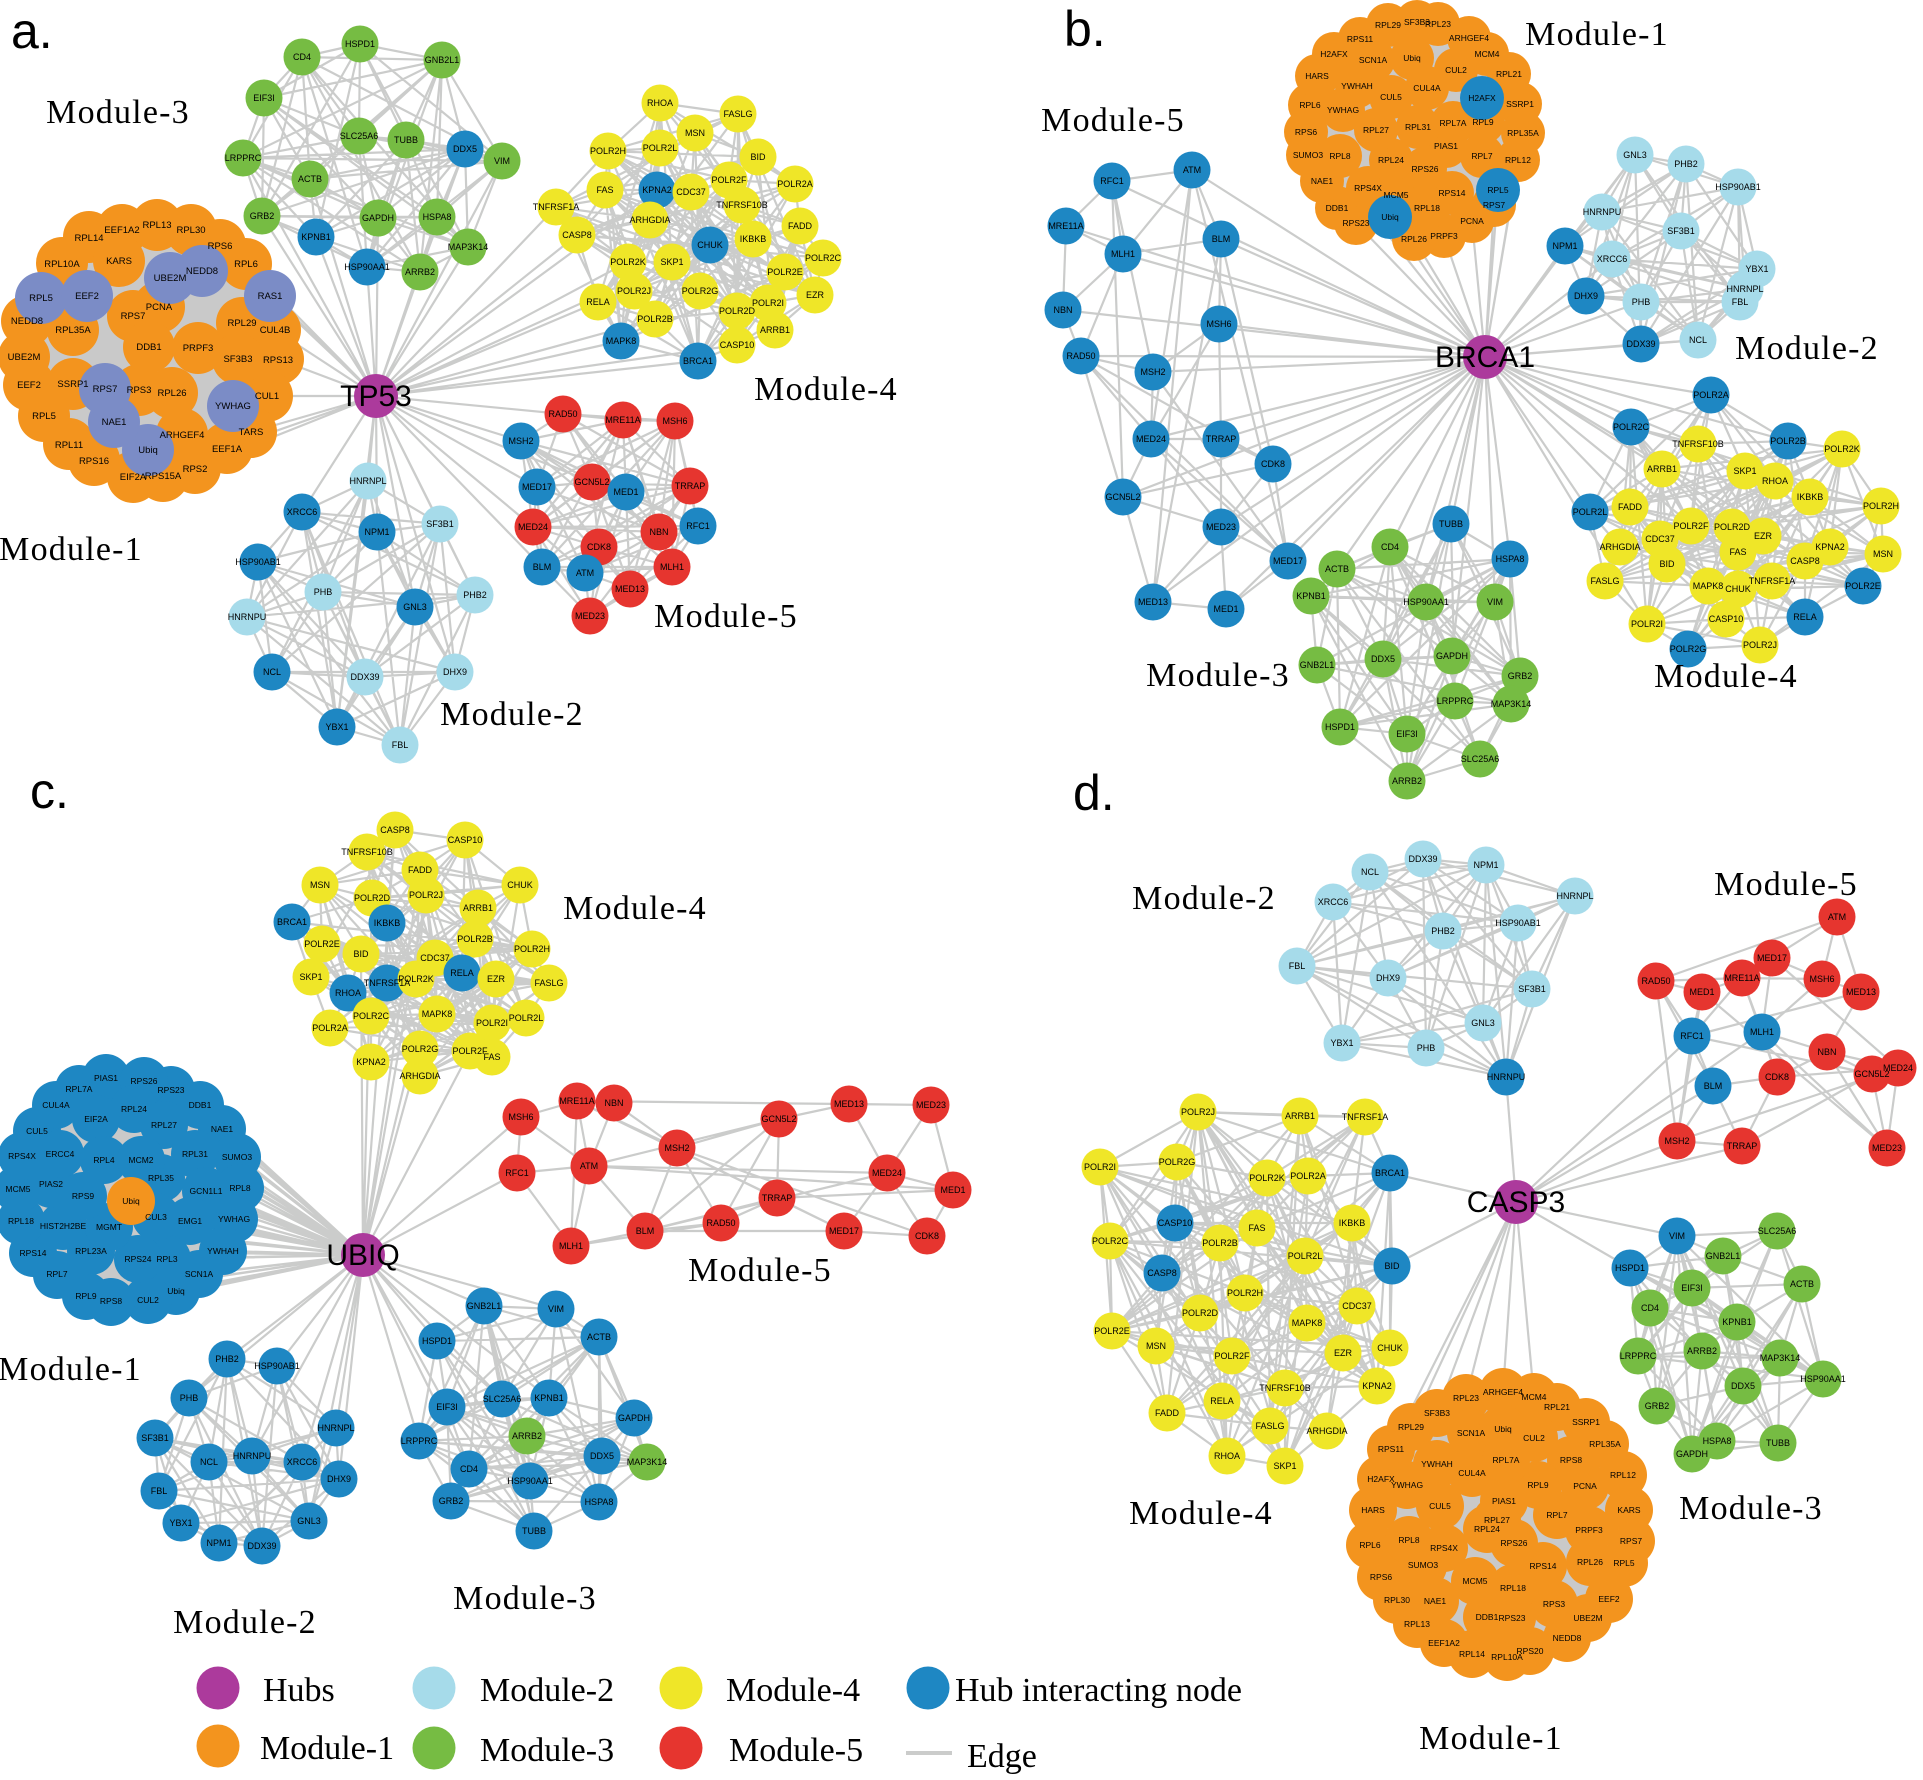 Image resolution: width=1923 pixels, height=1780 pixels. What do you see at coordinates (1657, 1406) in the screenshot?
I see `svg-text: GRB2` at bounding box center [1657, 1406].